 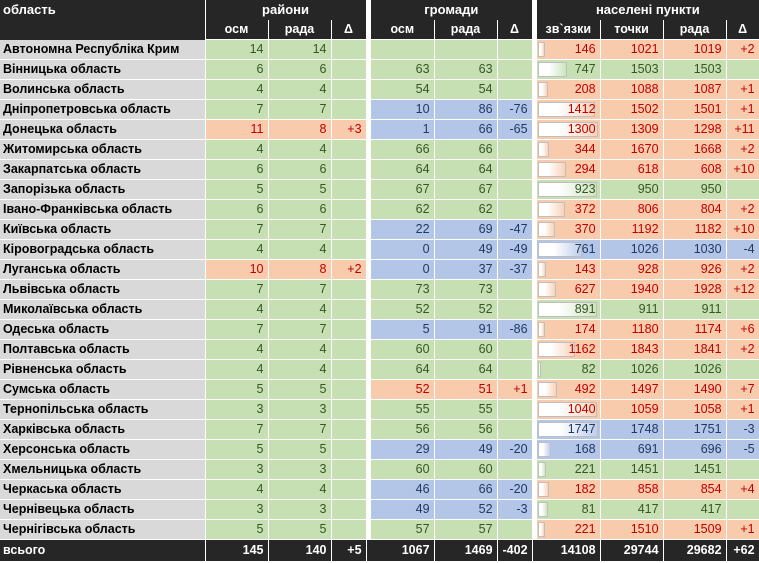 I want to click on cell-settlements-rada: 1087, so click(x=695, y=89).